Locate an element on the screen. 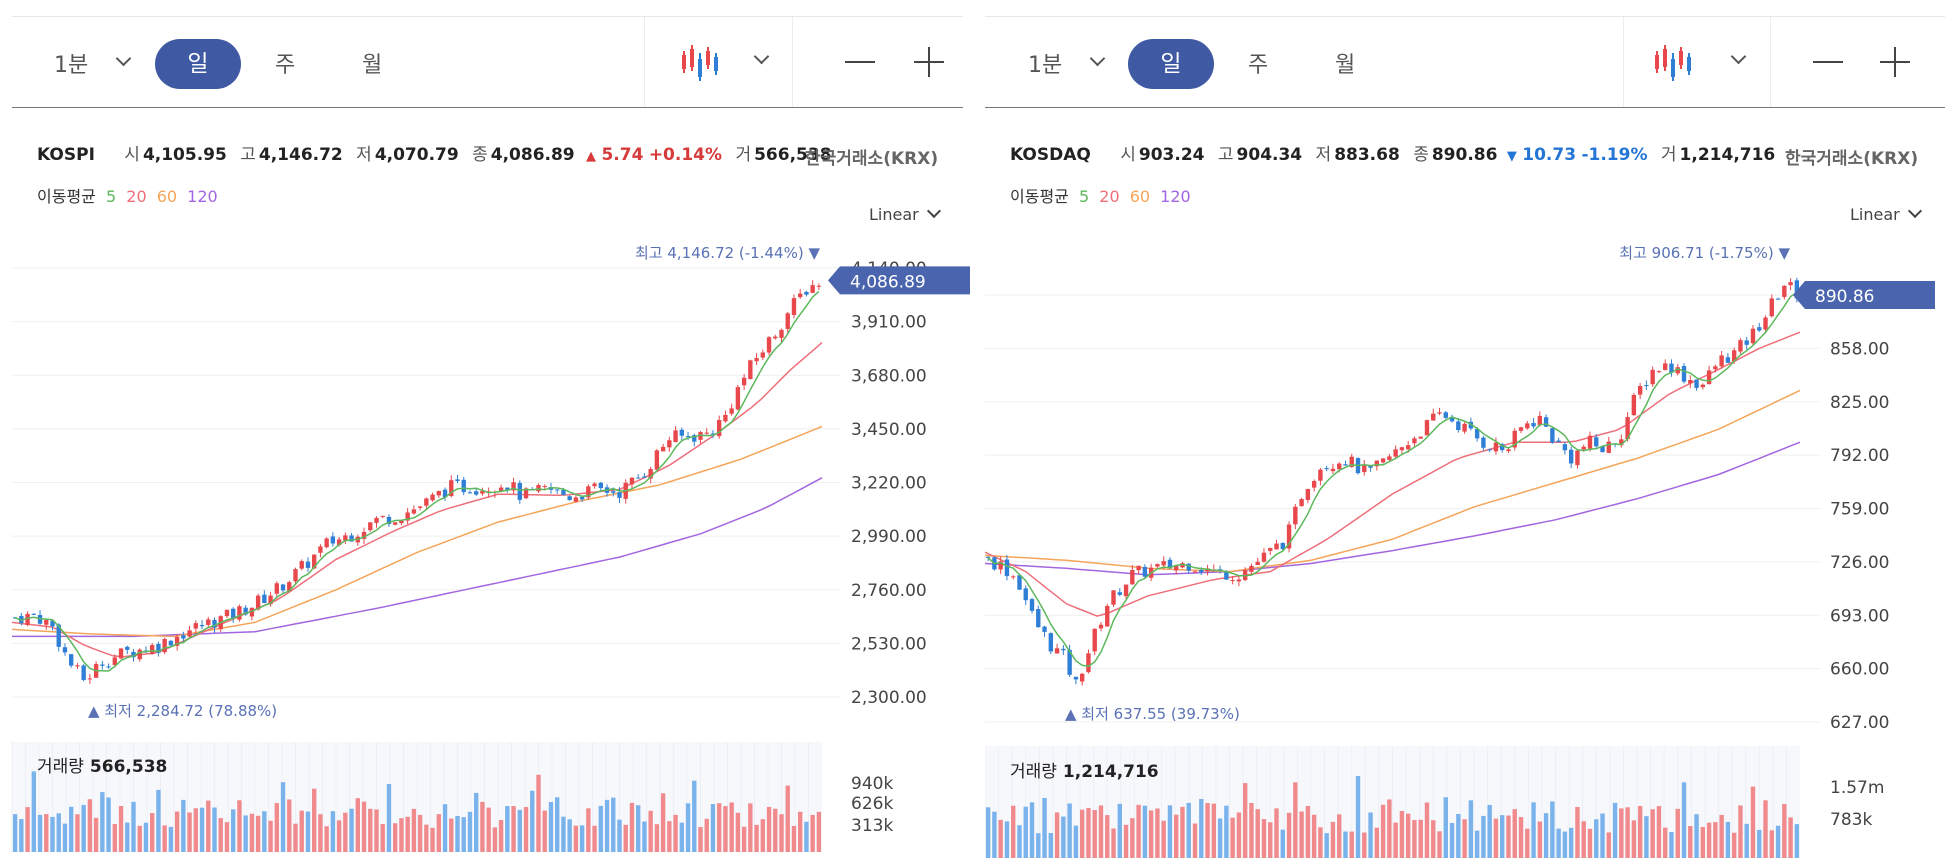 Image resolution: width=1945 pixels, height=864 pixels. y-tick-label: 627.00 is located at coordinates (1859, 723).